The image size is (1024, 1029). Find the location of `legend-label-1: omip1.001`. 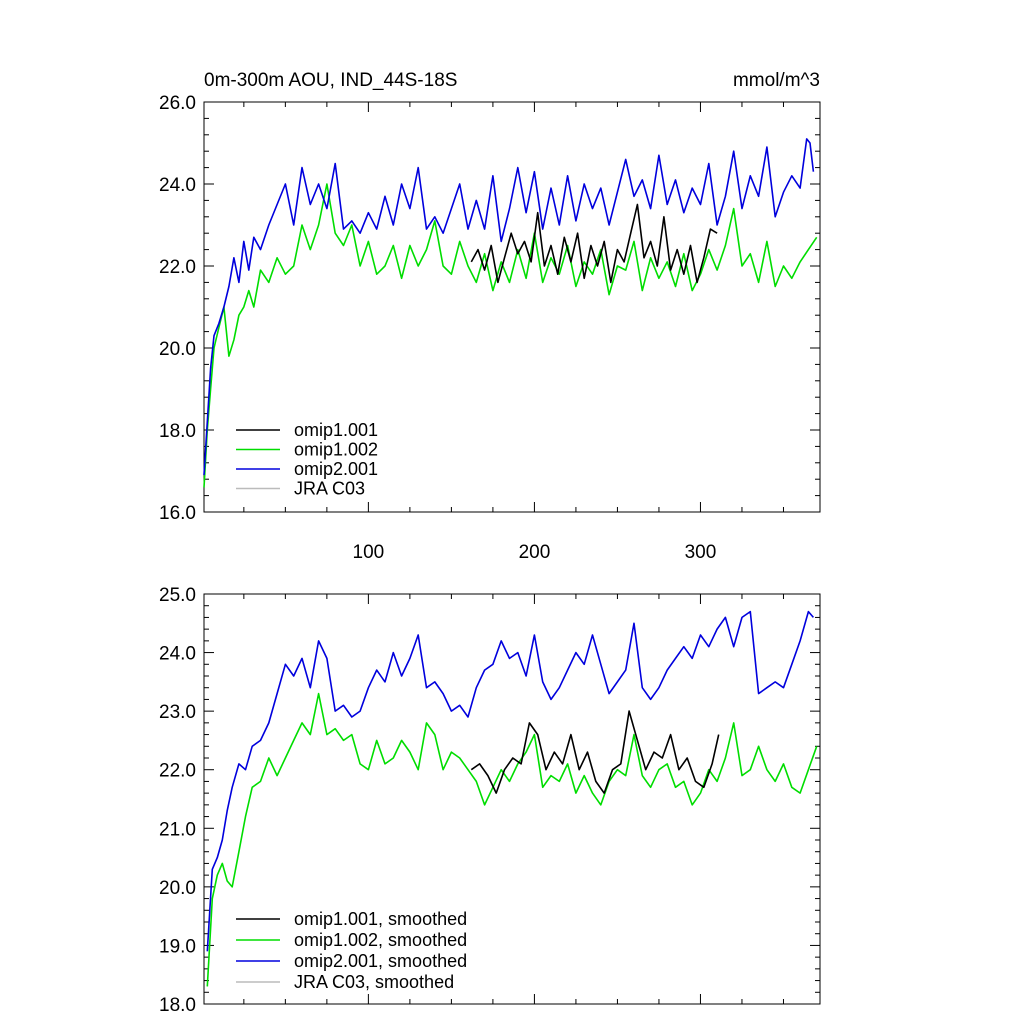

legend-label-1: omip1.001 is located at coordinates (336, 430).